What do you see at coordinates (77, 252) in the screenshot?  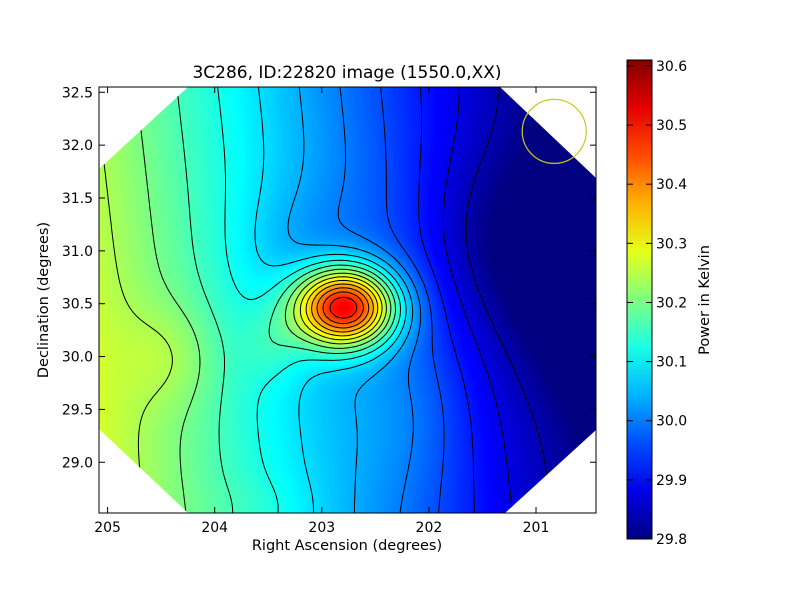 I see `y-tick-label: 31.0` at bounding box center [77, 252].